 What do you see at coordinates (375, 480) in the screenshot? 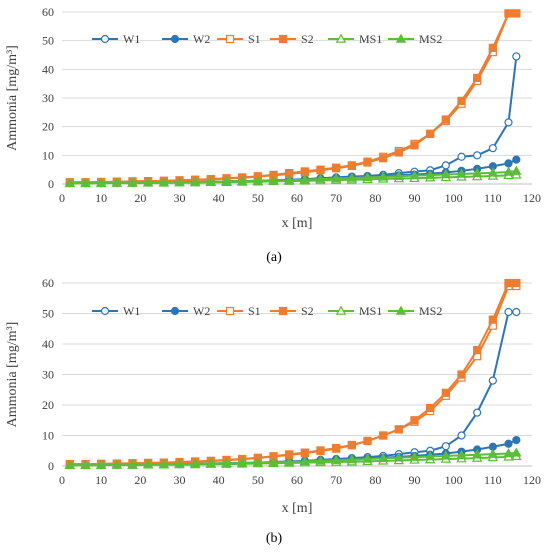
I see `x-tick-label: 80` at bounding box center [375, 480].